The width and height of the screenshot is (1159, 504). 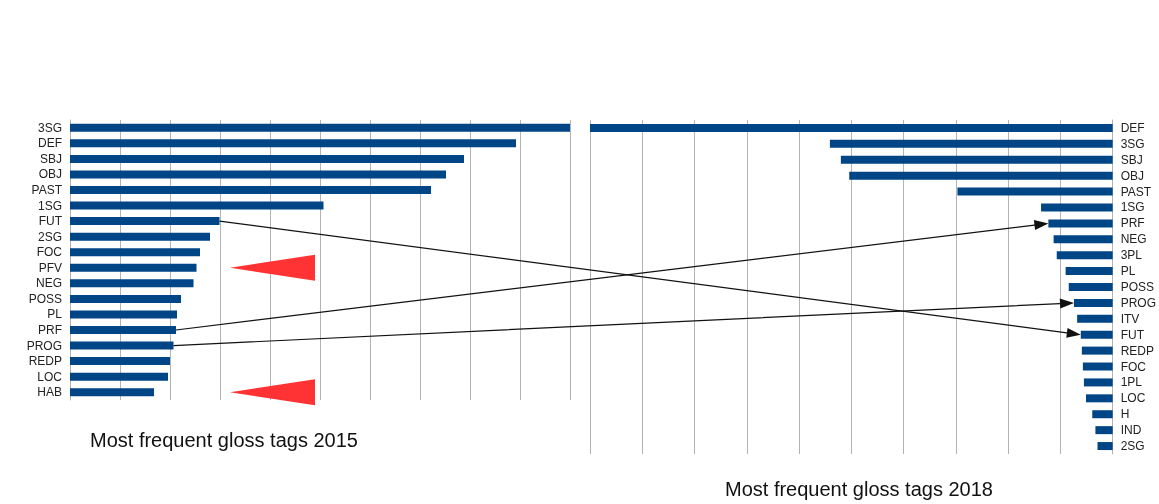 What do you see at coordinates (49, 392) in the screenshot?
I see `y-tick-label: HAB` at bounding box center [49, 392].